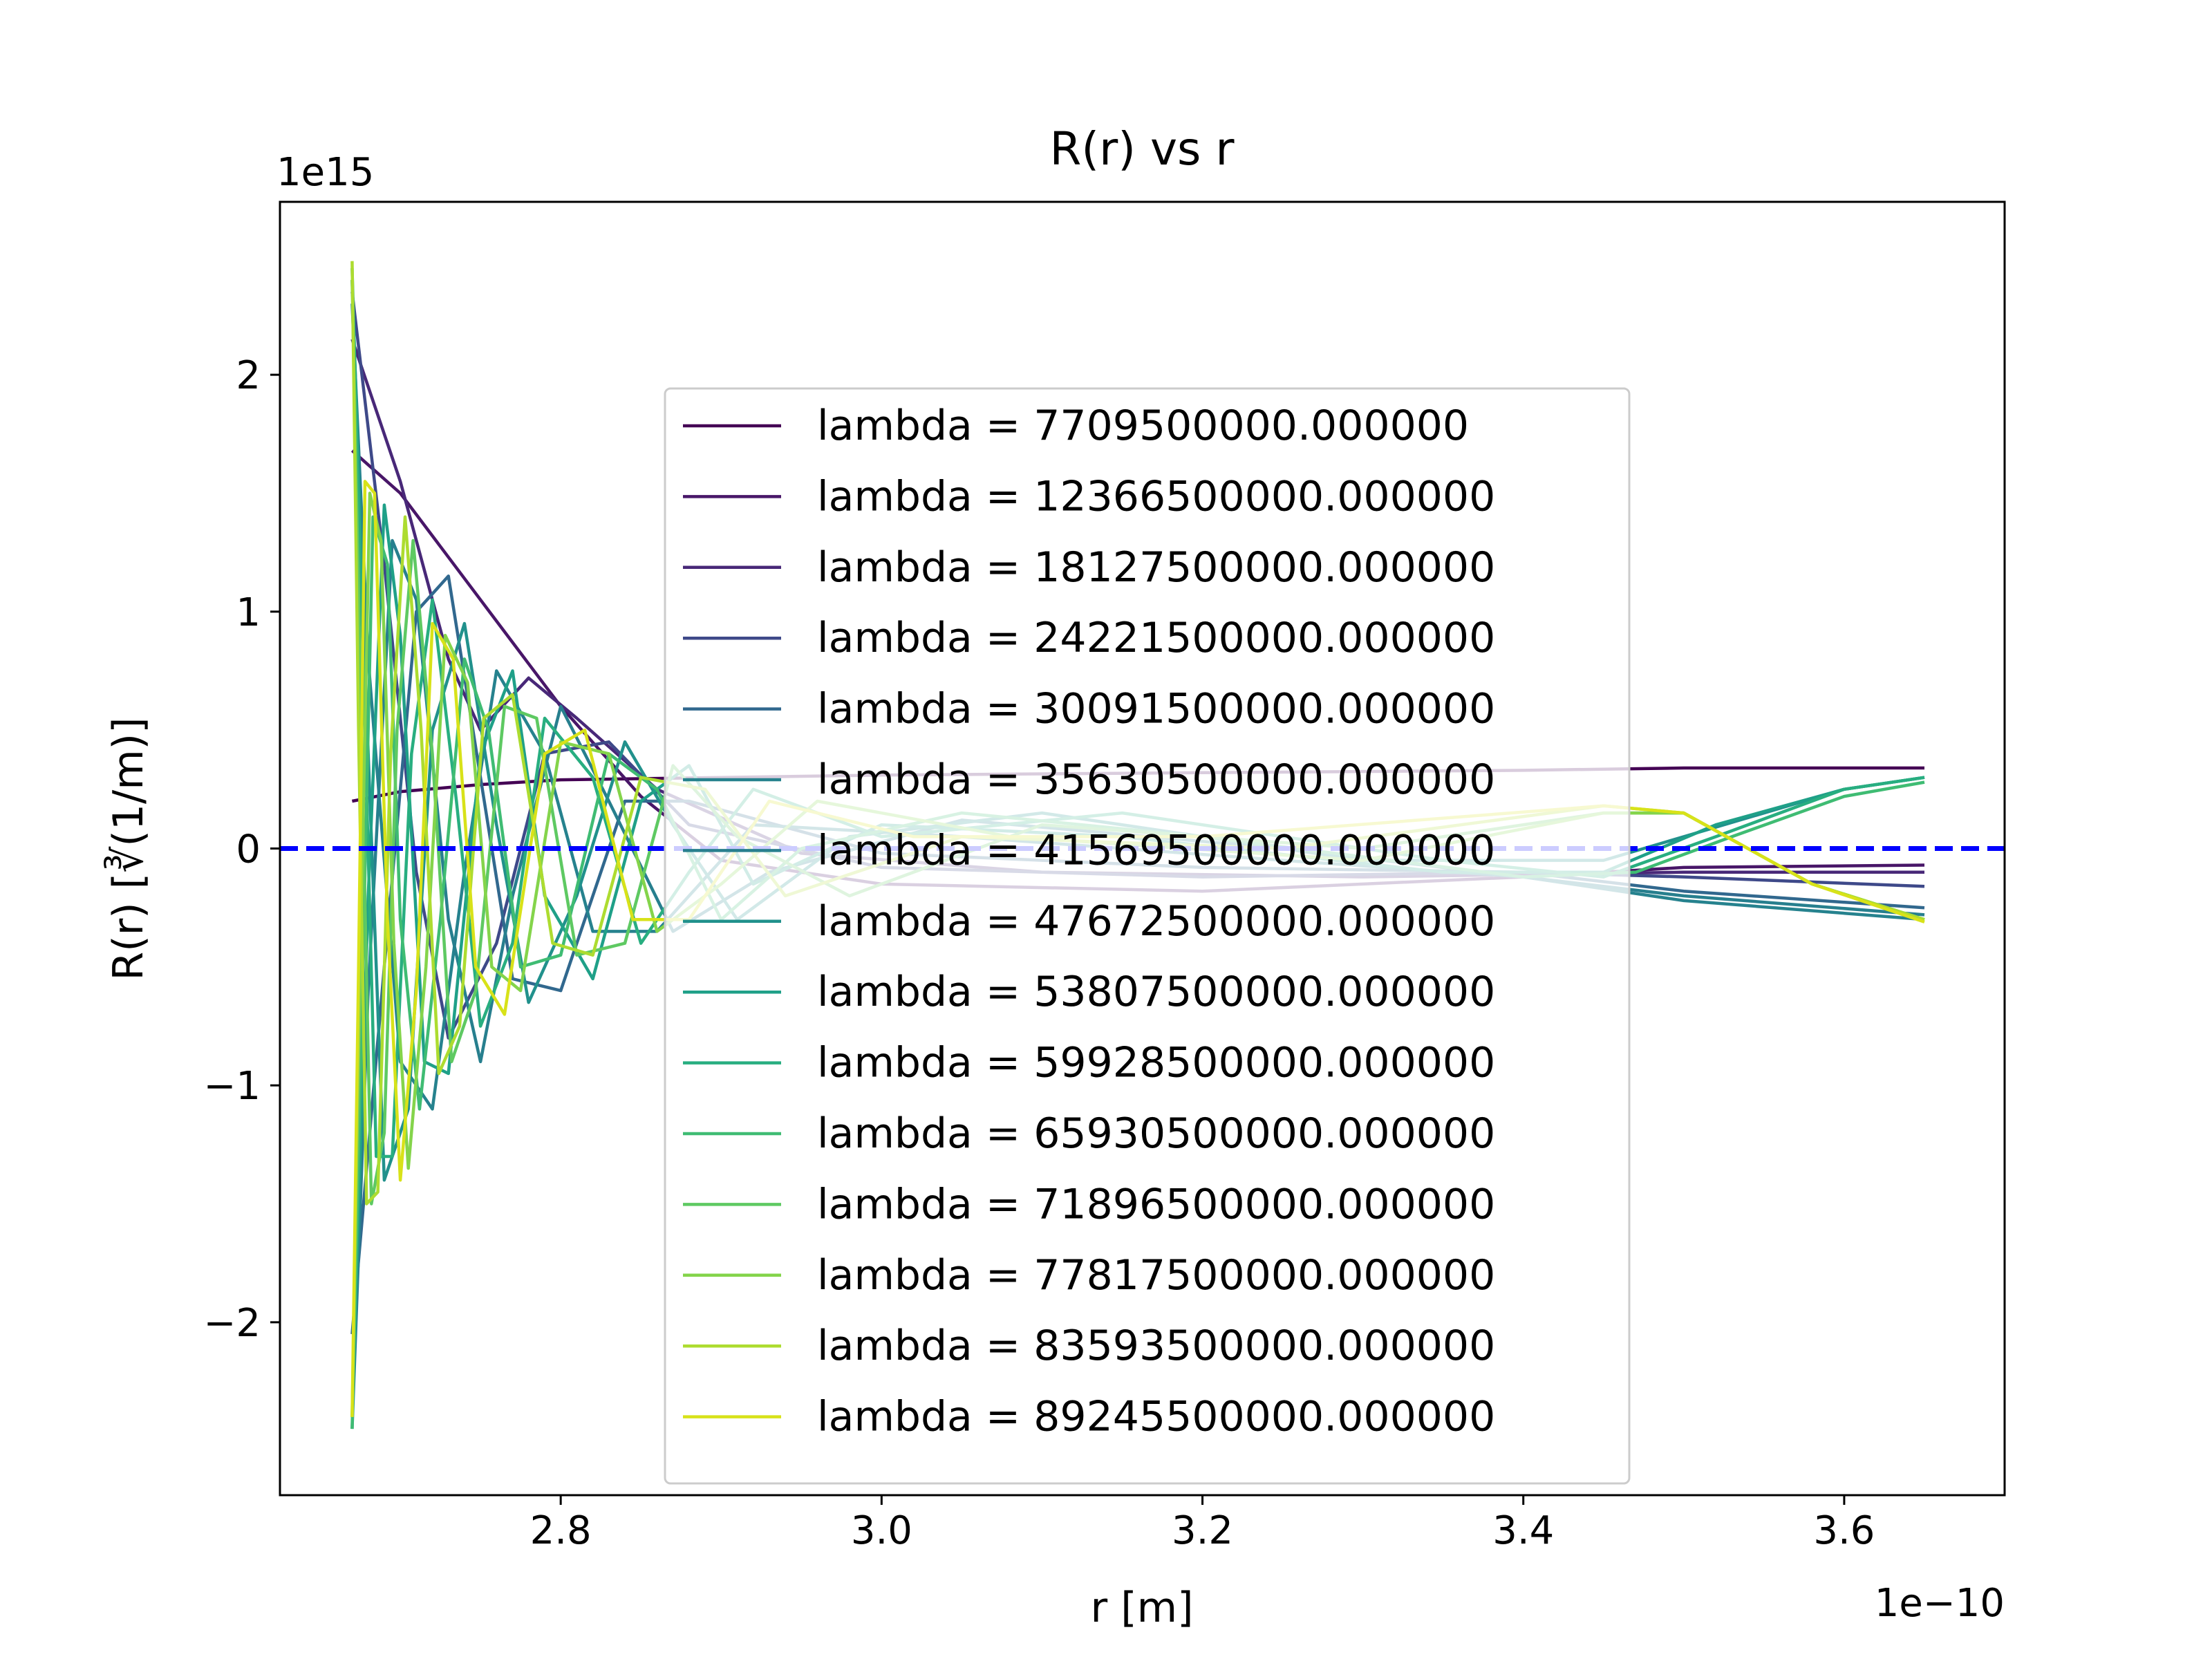  Describe the element at coordinates (1156, 992) in the screenshot. I see `legend-entry-label: lambda = 53807500000.000000` at that location.